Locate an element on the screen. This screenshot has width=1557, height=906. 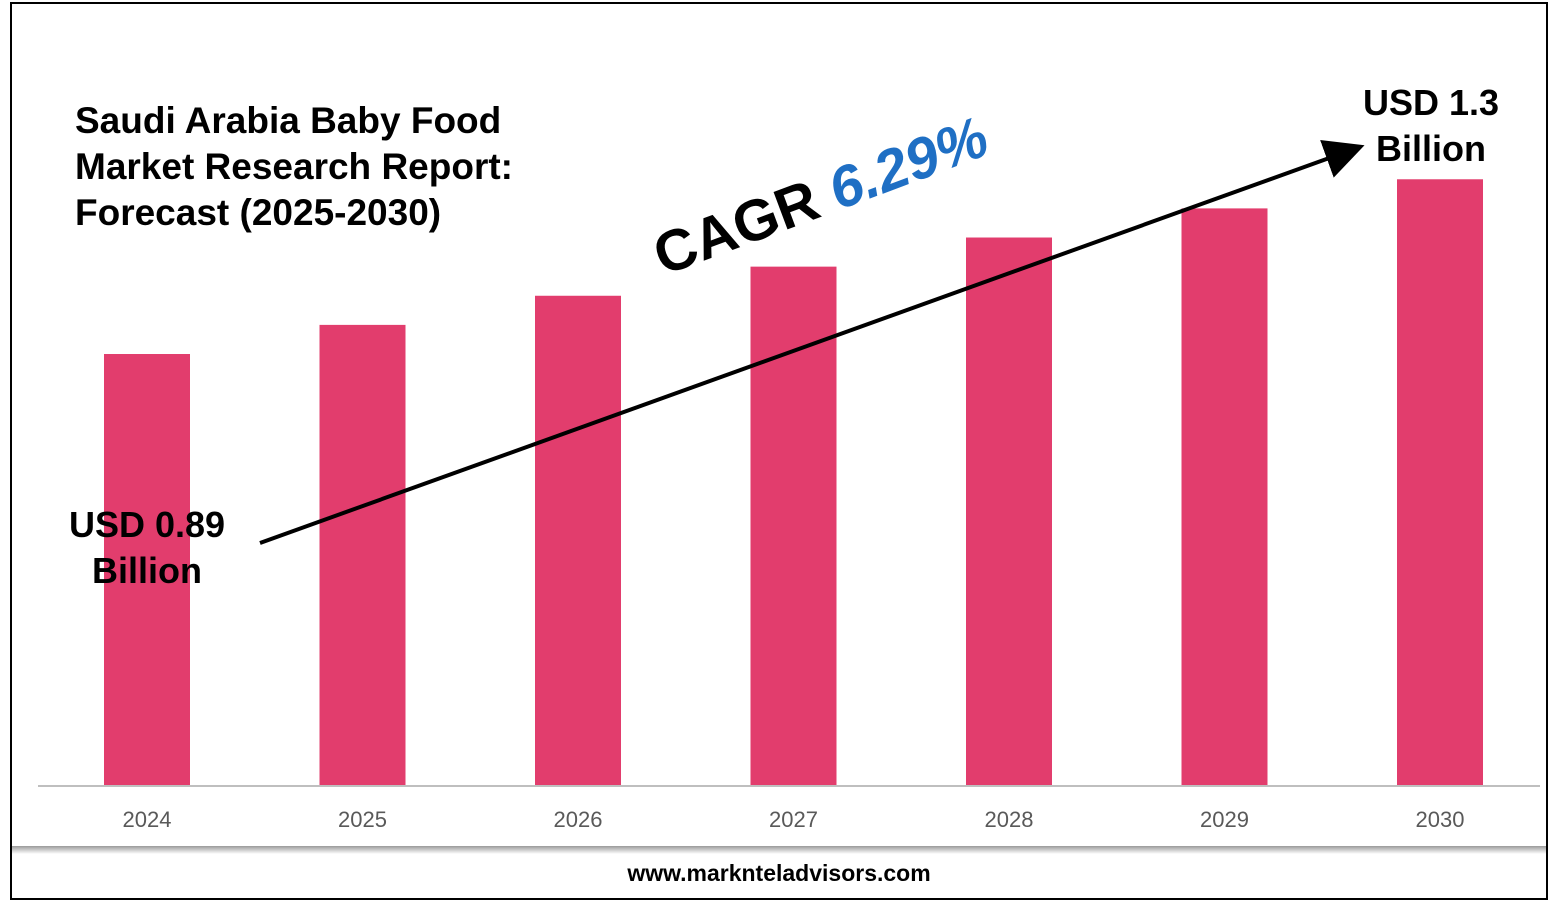
x-tick-label-2026: 2026 is located at coordinates (578, 819).